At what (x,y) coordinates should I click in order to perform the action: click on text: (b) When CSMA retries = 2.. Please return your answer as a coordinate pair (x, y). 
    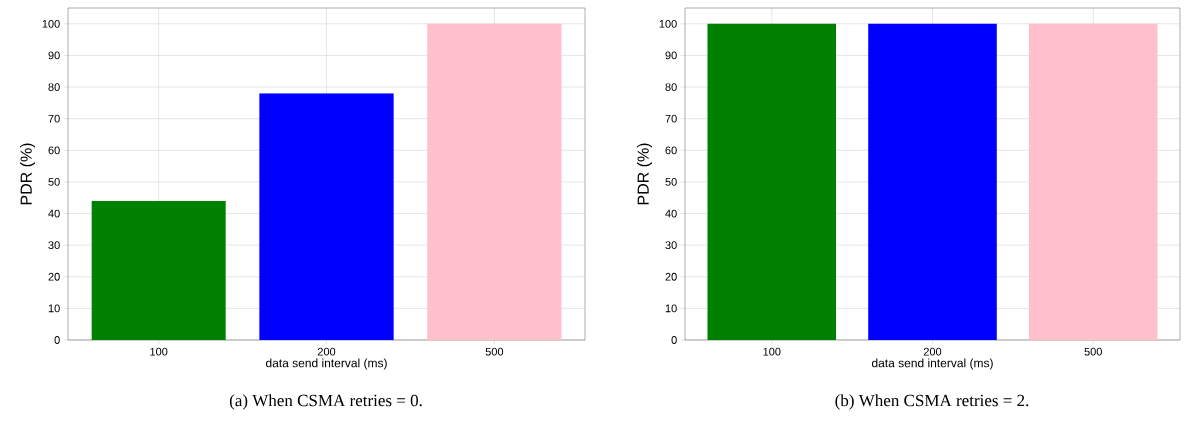
    Looking at the image, I should click on (932, 402).